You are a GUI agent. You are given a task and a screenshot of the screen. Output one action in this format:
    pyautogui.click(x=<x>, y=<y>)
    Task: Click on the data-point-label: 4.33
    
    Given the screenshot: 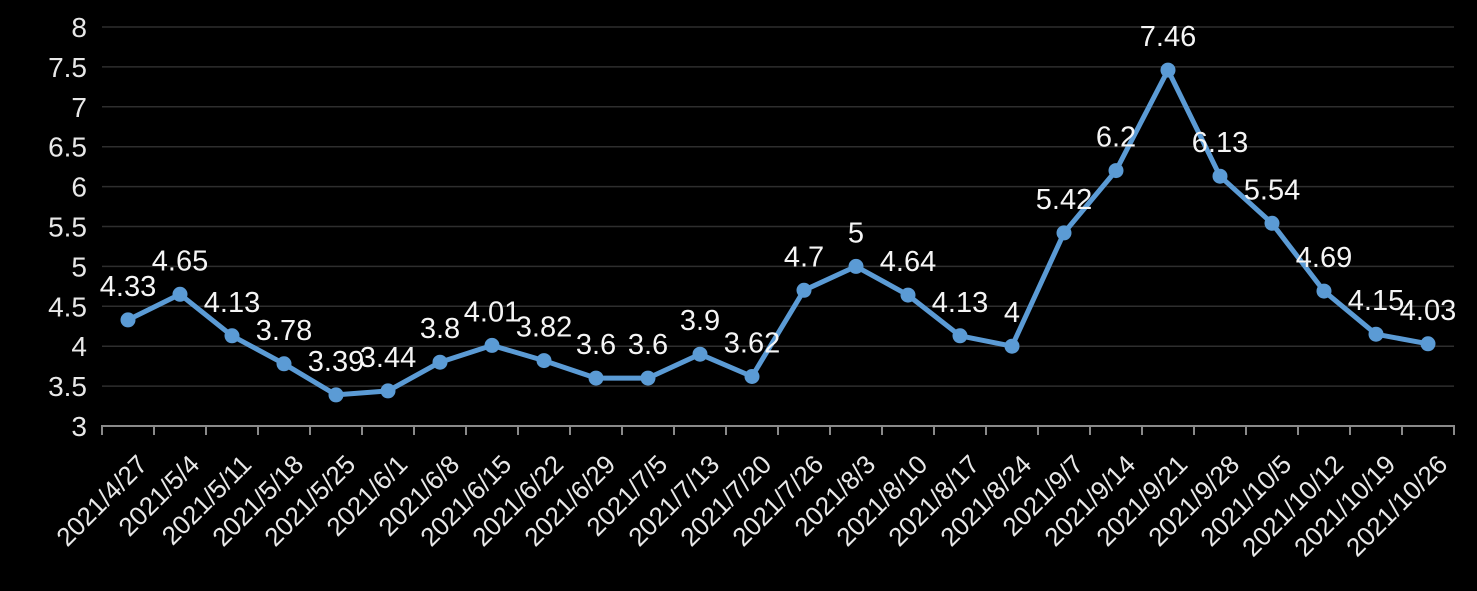 What is the action you would take?
    pyautogui.click(x=128, y=287)
    